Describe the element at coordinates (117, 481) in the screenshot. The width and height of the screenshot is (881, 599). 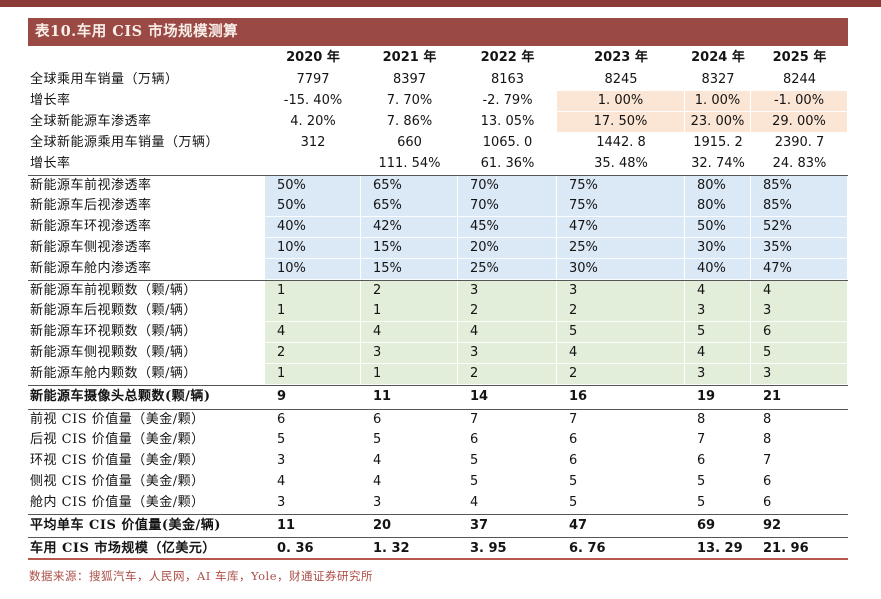
I see `row-label: 侧视 CIS 价值量（美金/颗）` at that location.